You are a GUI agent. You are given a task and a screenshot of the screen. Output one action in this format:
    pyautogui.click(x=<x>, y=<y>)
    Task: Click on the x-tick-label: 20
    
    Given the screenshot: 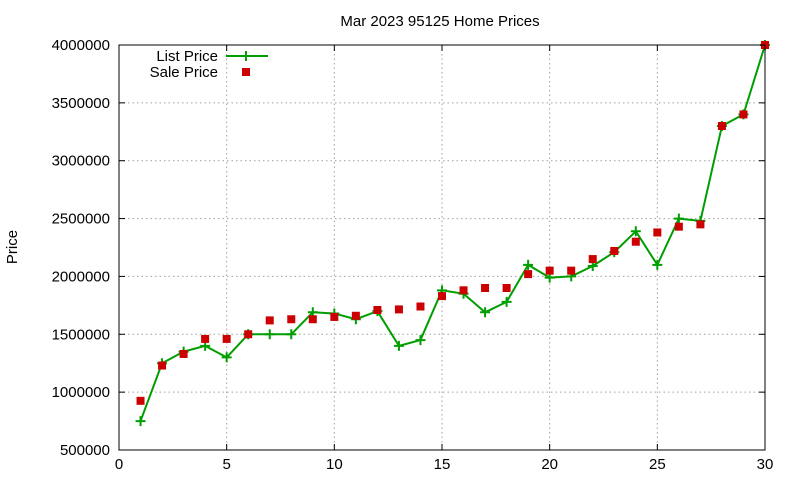 What is the action you would take?
    pyautogui.click(x=549, y=464)
    